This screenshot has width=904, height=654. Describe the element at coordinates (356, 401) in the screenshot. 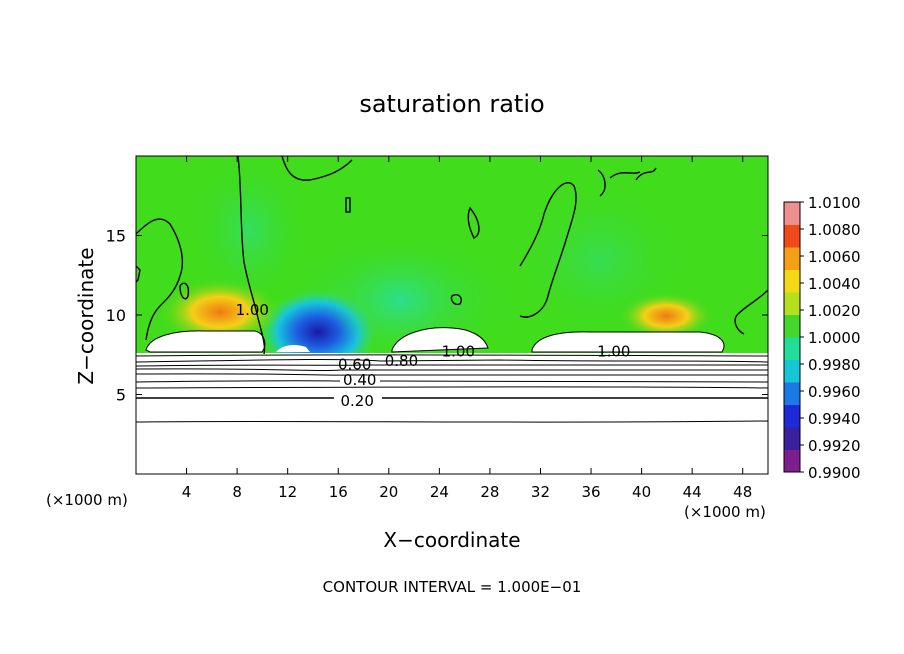

I see `contour-label: 0.20` at that location.